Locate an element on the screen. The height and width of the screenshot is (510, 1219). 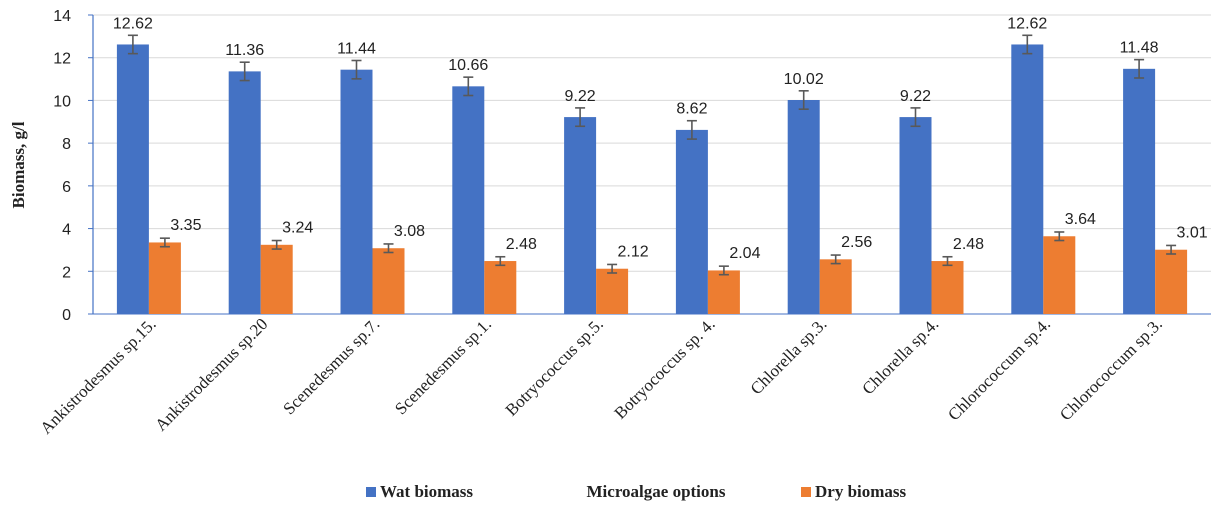
y-tick-label: 8 is located at coordinates (66, 144).